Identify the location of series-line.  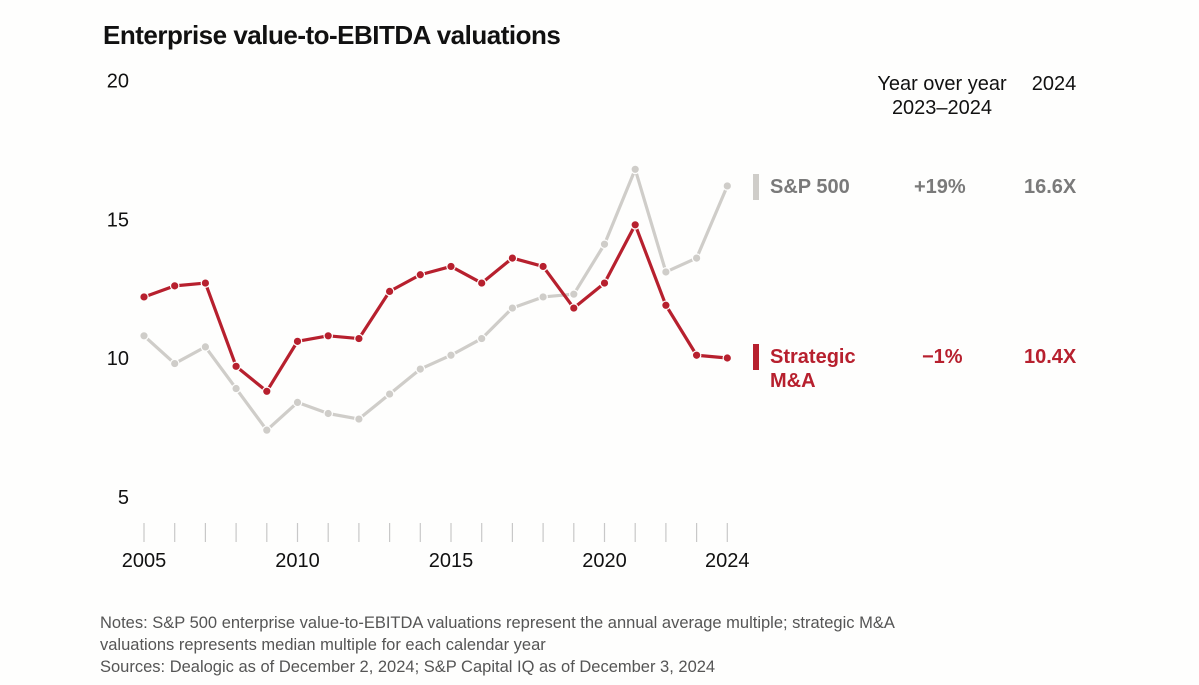
(435, 308).